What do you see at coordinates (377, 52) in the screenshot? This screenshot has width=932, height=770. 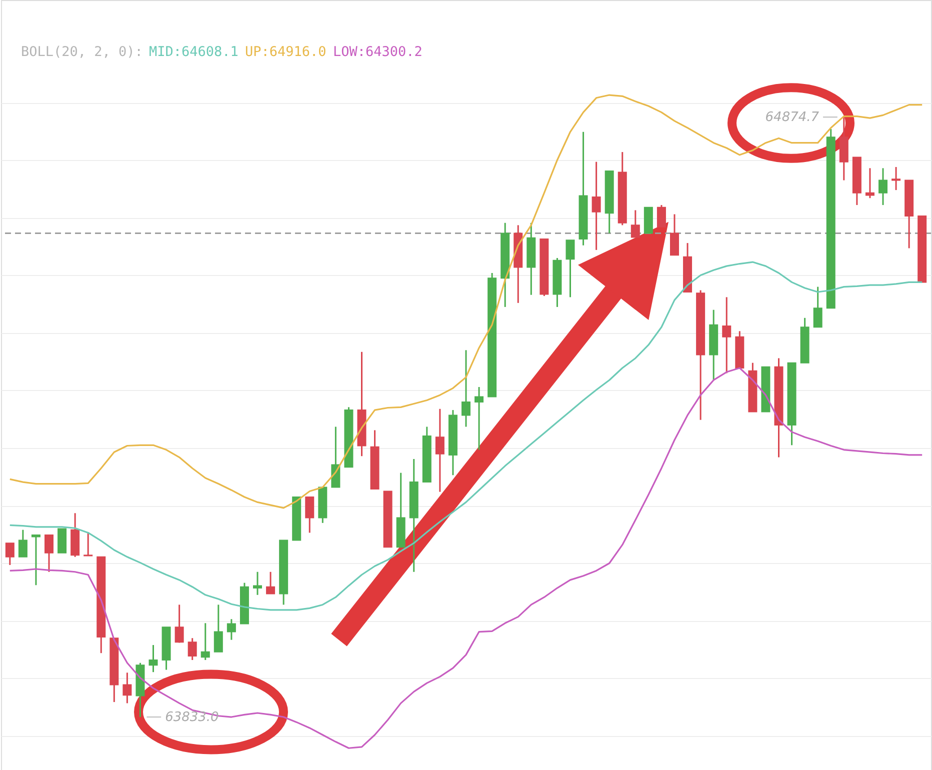 I see `text: LOW:64300.2` at bounding box center [377, 52].